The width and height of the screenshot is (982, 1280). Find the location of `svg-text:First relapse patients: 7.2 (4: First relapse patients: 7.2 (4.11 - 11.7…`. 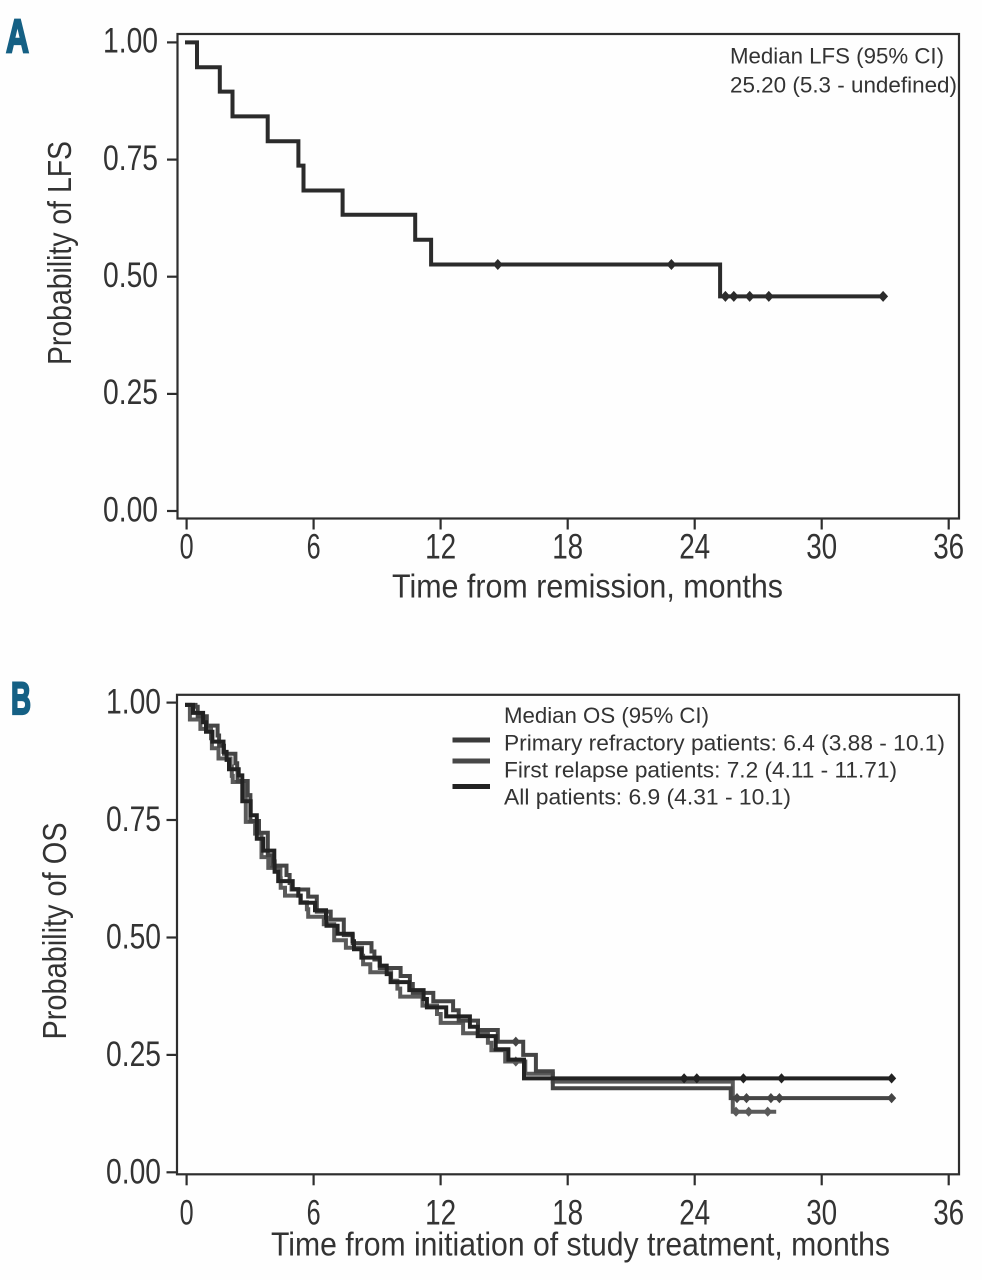

svg-text:First relapse patients: 7.2 (4: First relapse patients: 7.2 (4.11 - 11.7… is located at coordinates (700, 770).